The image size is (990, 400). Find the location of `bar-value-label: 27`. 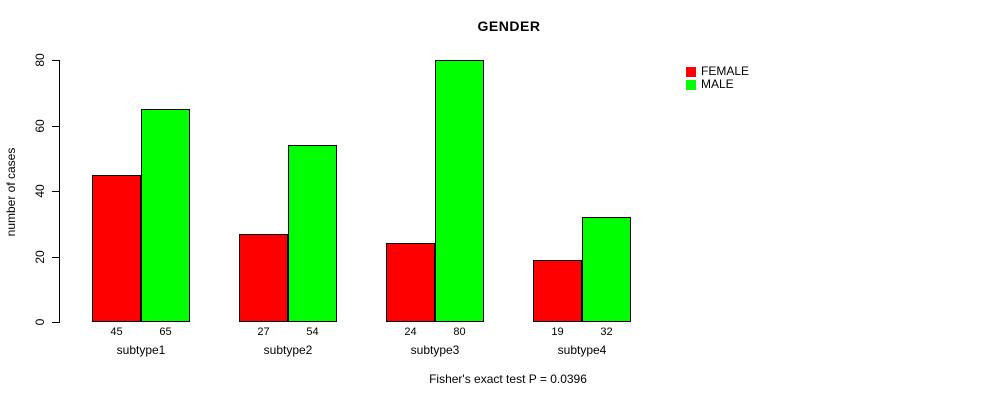

bar-value-label: 27 is located at coordinates (263, 331).